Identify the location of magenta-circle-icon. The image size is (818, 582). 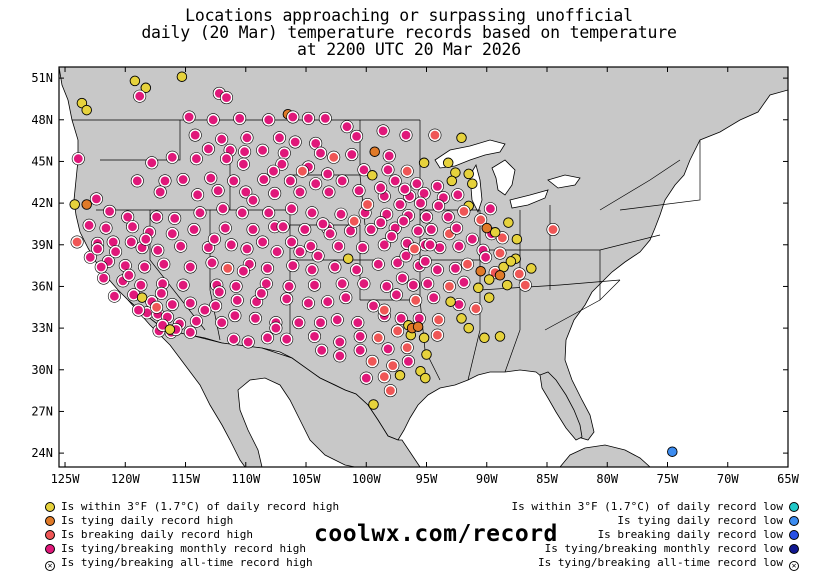
(50, 549).